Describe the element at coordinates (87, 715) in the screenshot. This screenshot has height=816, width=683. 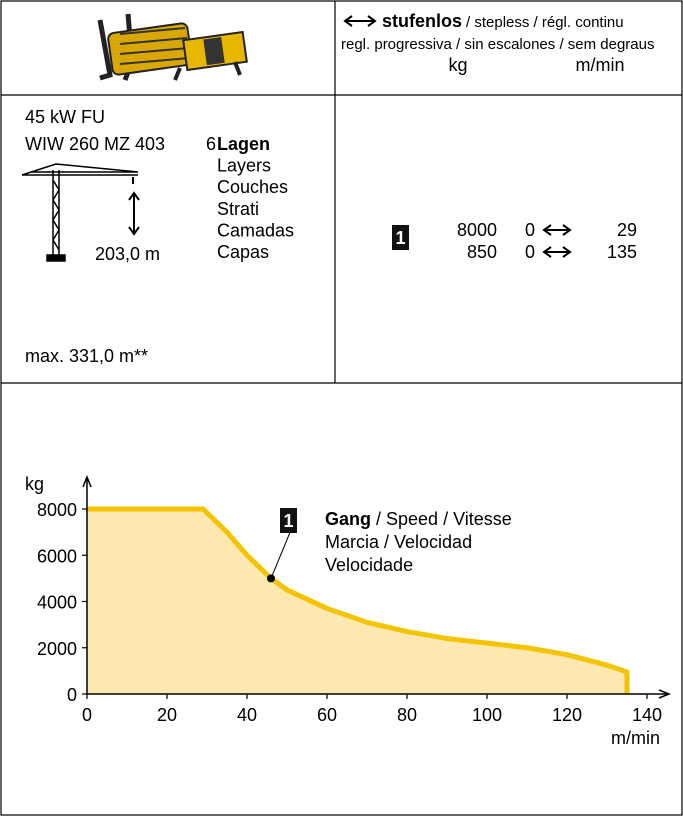
I see `x-tick-label: 0` at that location.